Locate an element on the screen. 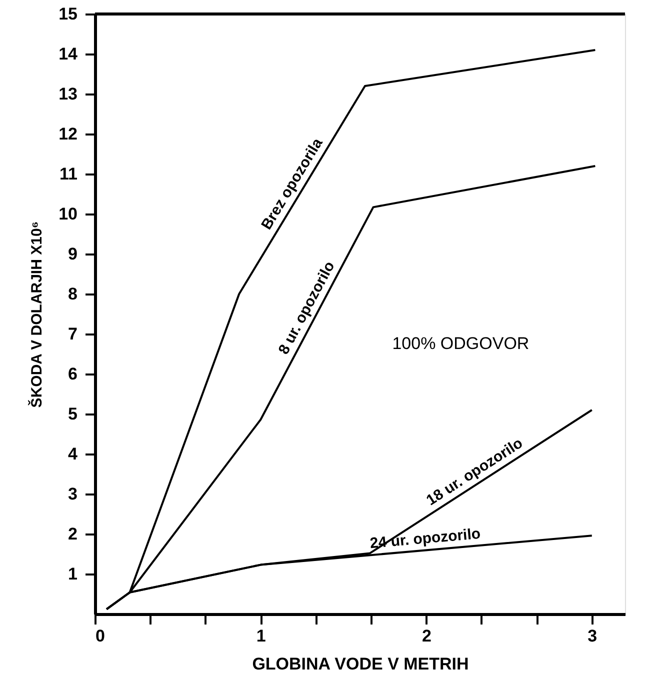 Image resolution: width=651 pixels, height=688 pixels. y-tick-label: 10 is located at coordinates (68, 214).